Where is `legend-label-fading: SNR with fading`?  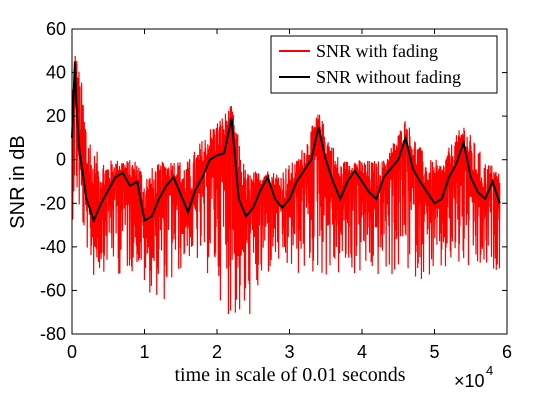 legend-label-fading: SNR with fading is located at coordinates (377, 51).